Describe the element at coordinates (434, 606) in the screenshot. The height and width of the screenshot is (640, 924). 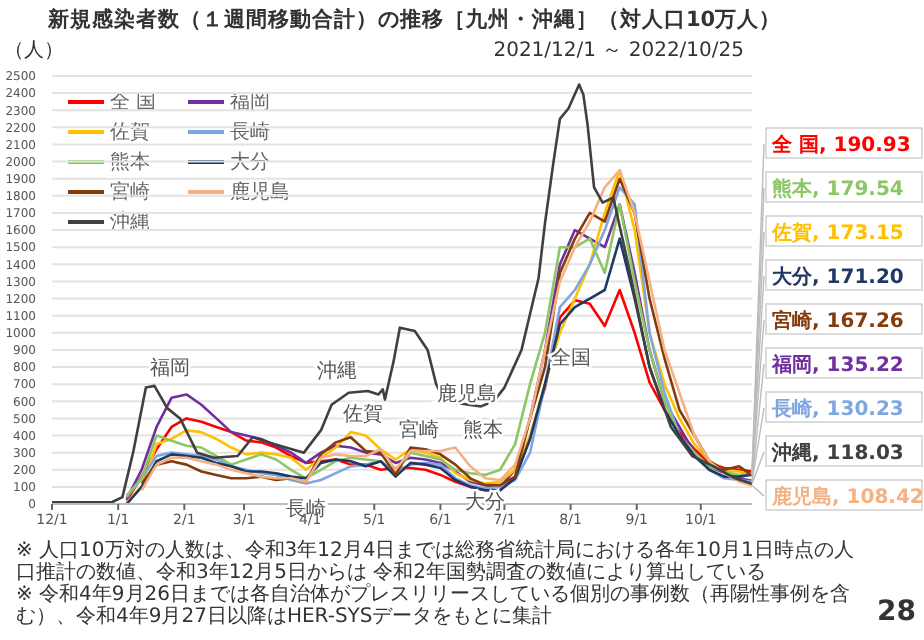
I see `text: ※ 令和4年9月26日までは各自治体がプレスリリースしている個別の事例数（再陽性事例を含む）、令和4年9月27日以降はHER-SYSデータをもとに集計` at that location.